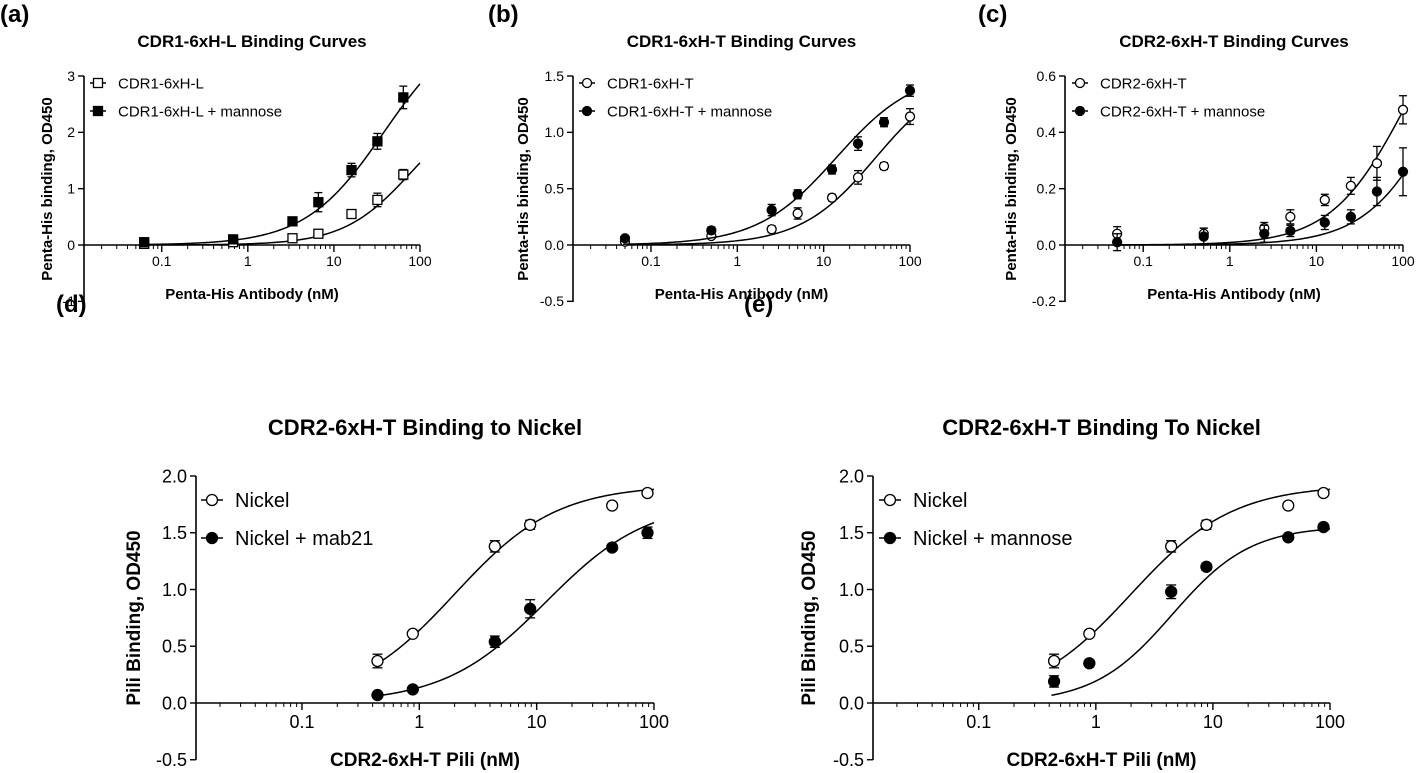  I want to click on x-axis-label: Penta-His Antibody (nM), so click(742, 294).